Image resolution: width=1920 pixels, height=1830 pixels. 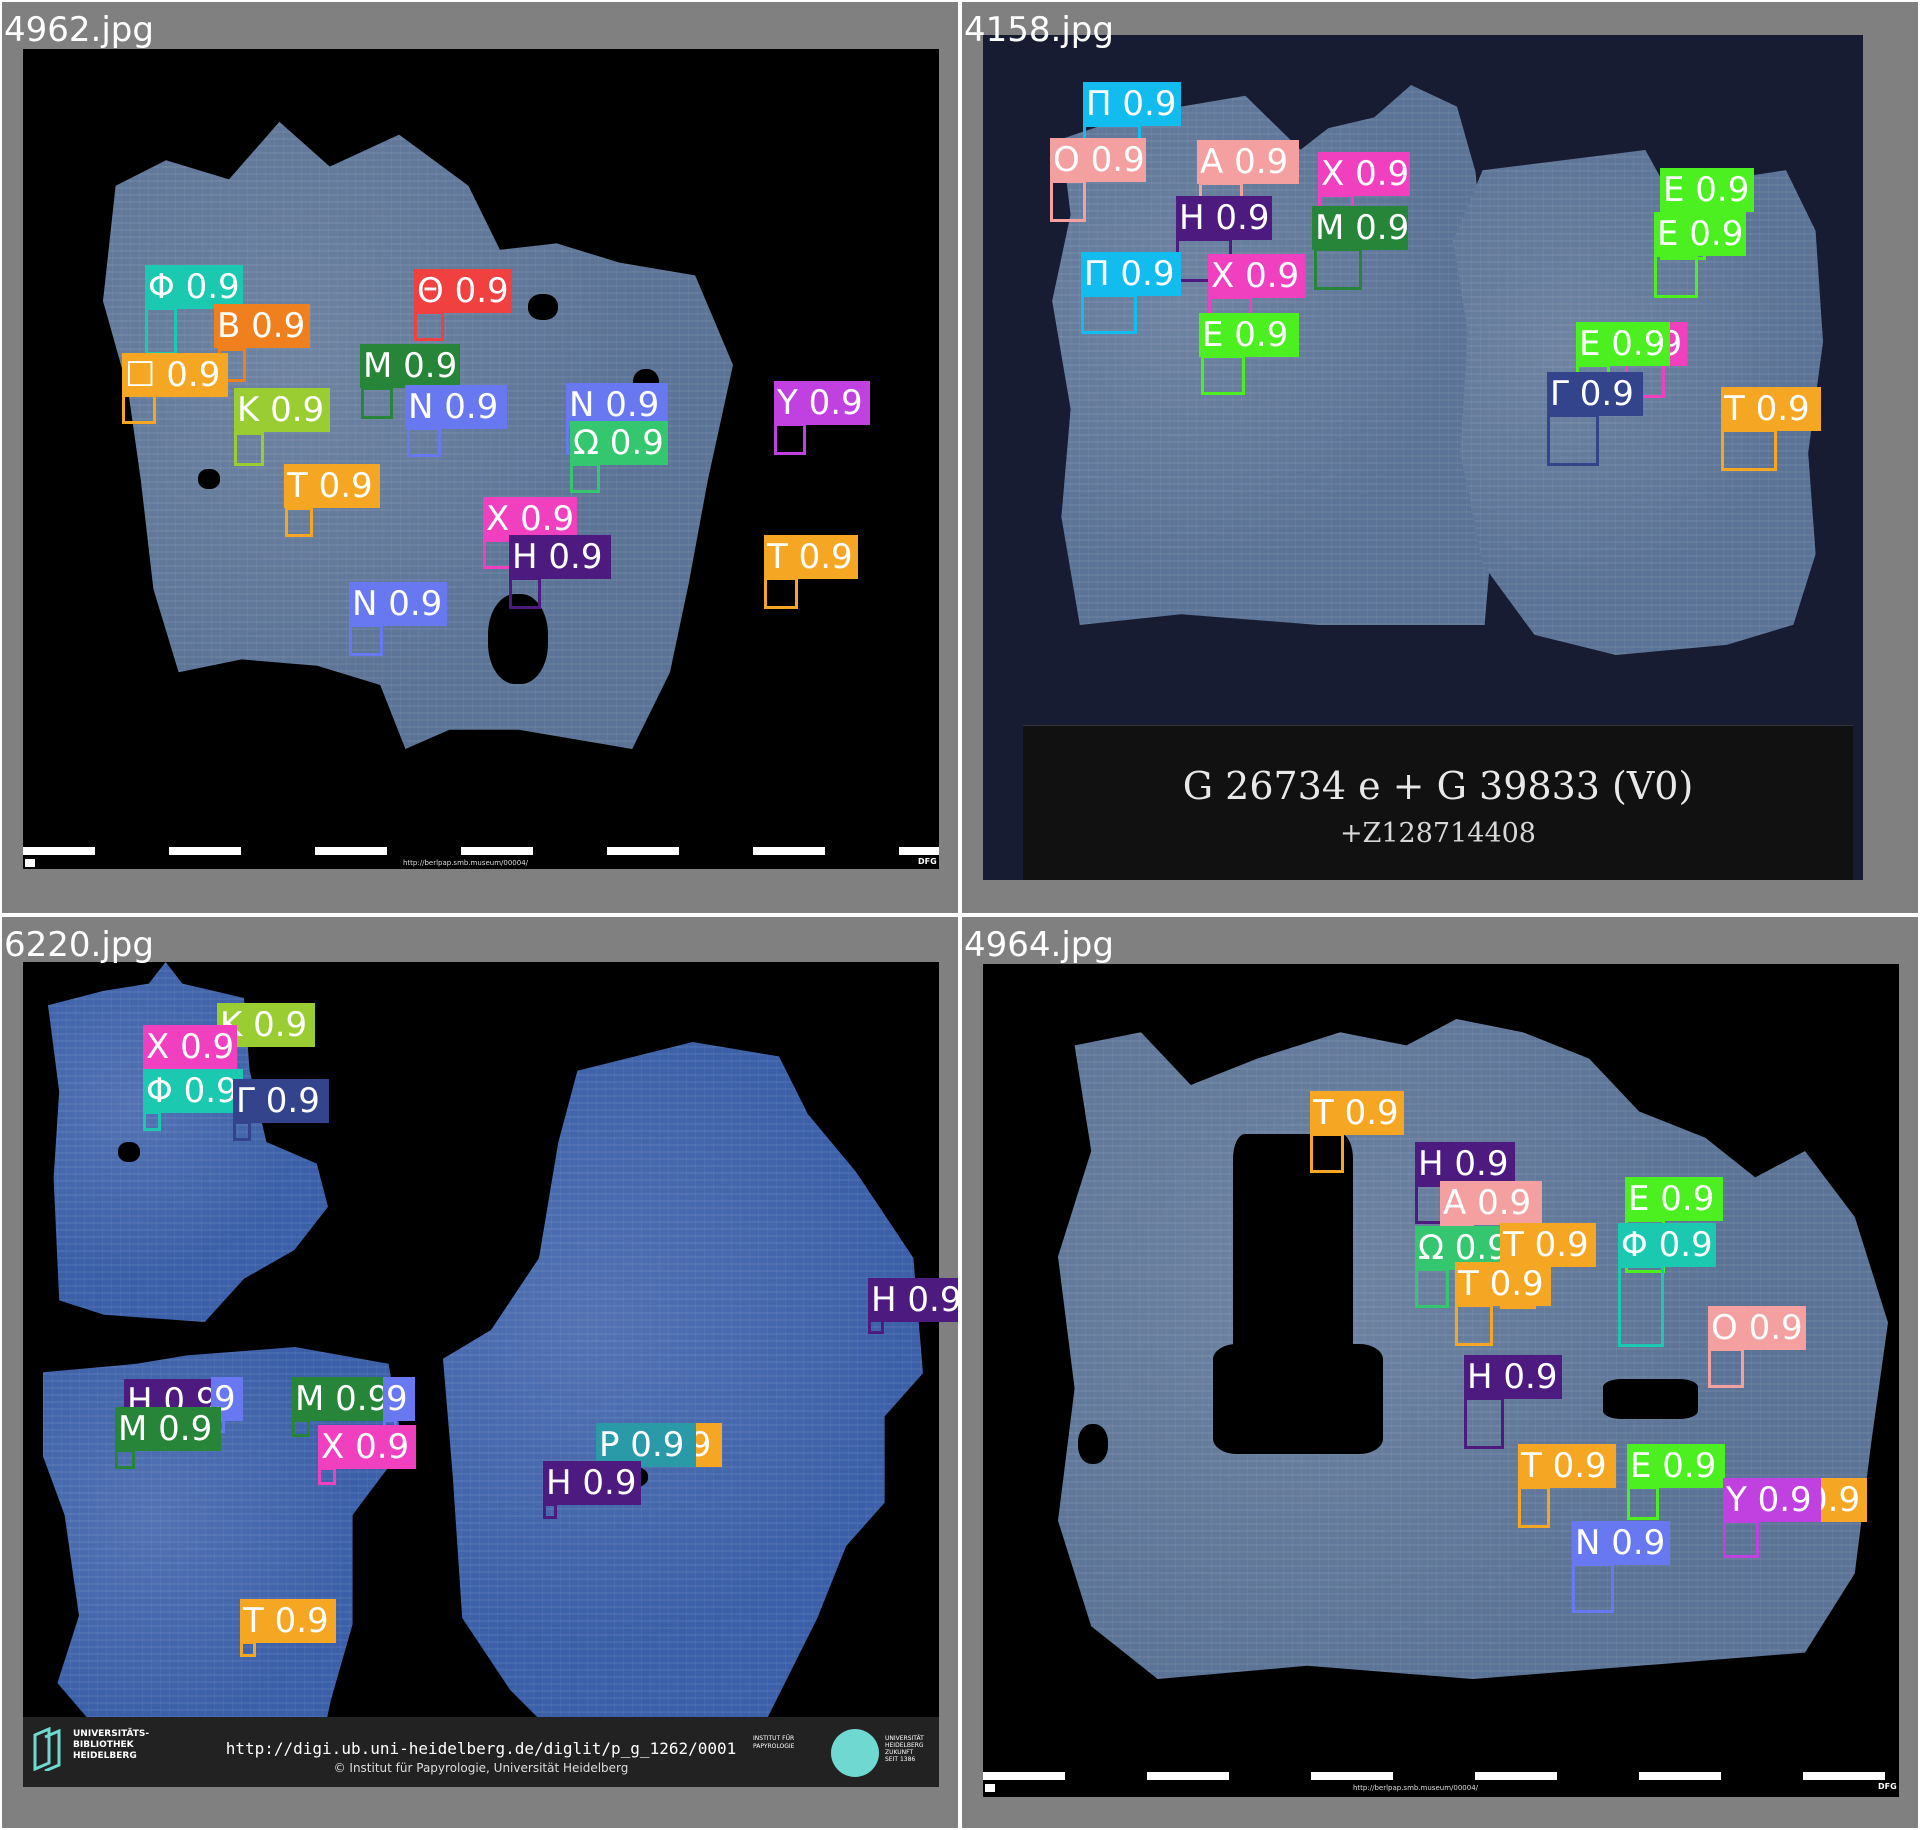 I want to click on detection-label: P 0.9, so click(x=646, y=1445).